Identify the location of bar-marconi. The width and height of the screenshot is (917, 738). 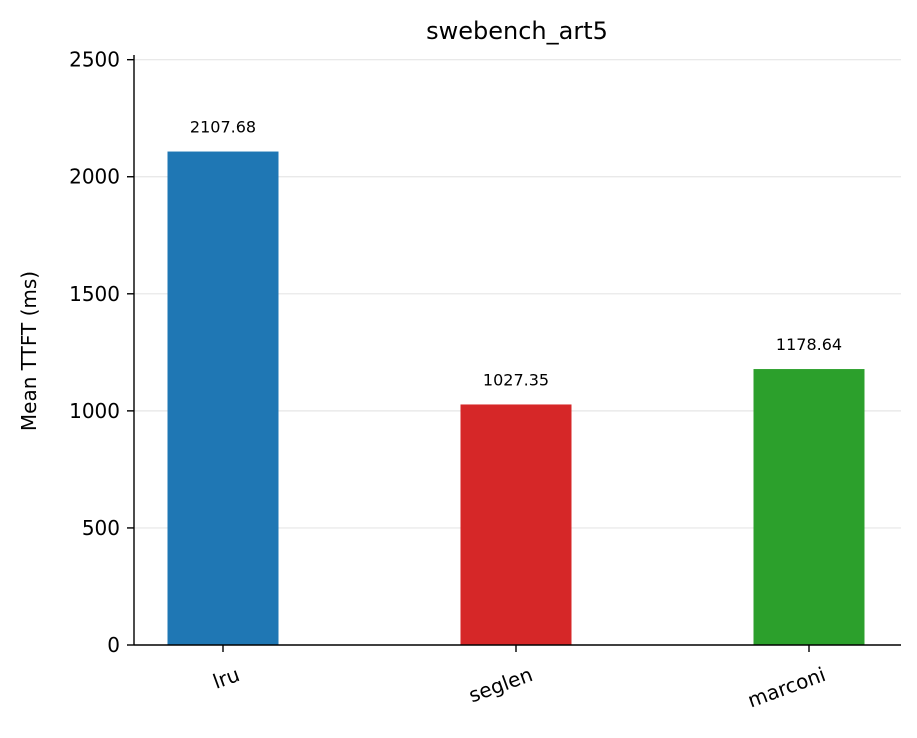
(809, 507).